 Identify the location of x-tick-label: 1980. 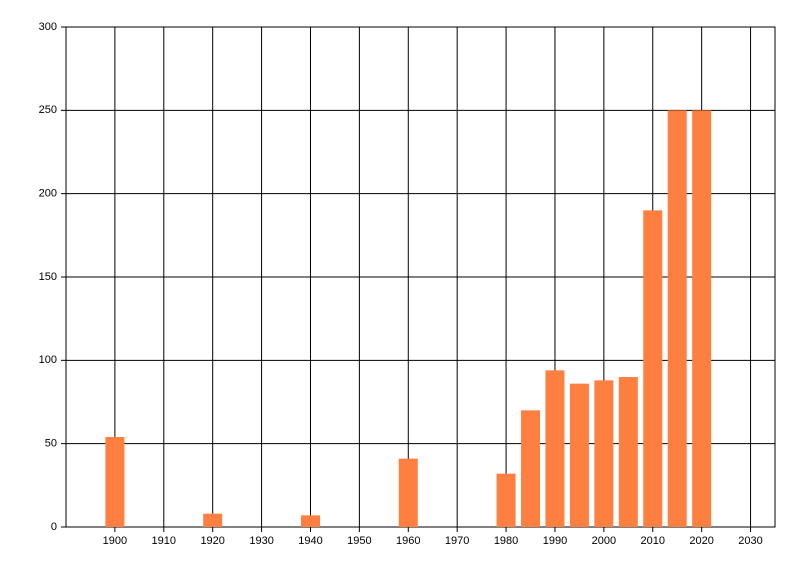
(506, 541).